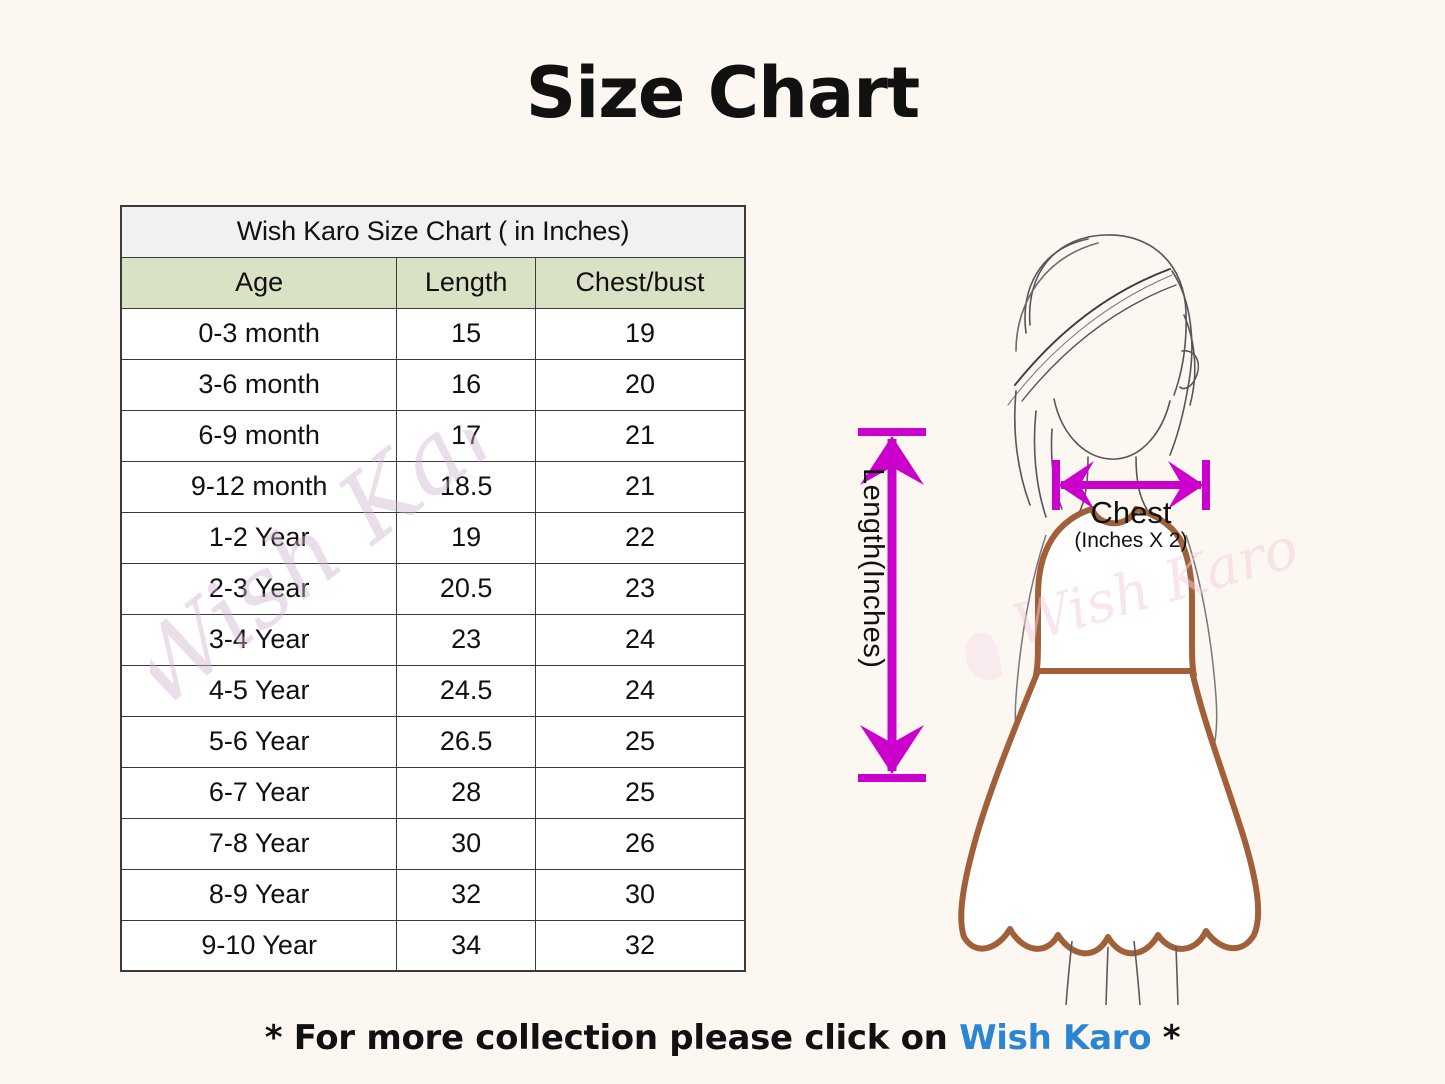 This screenshot has height=1084, width=1445. I want to click on cell-age: 1-2 Year, so click(259, 537).